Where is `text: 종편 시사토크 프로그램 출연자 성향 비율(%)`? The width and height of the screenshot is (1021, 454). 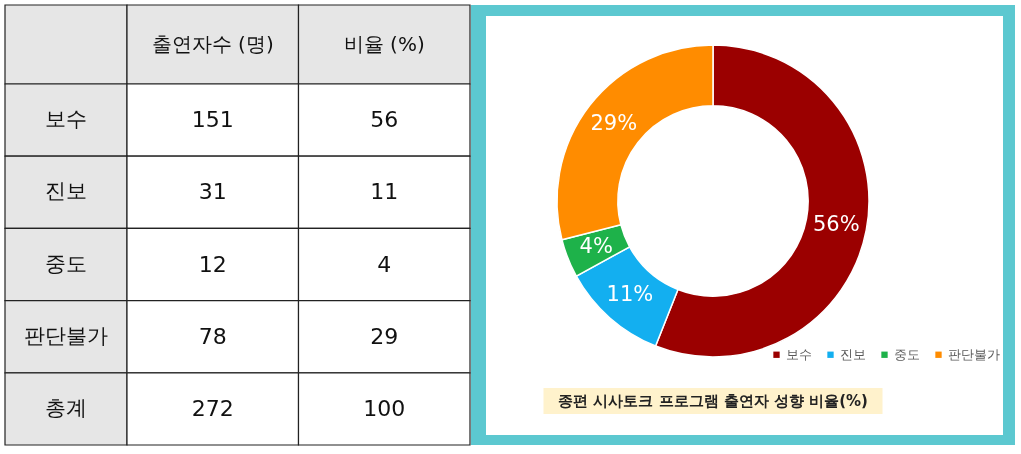 text: 종편 시사토크 프로그램 출연자 성향 비율(%) is located at coordinates (713, 401).